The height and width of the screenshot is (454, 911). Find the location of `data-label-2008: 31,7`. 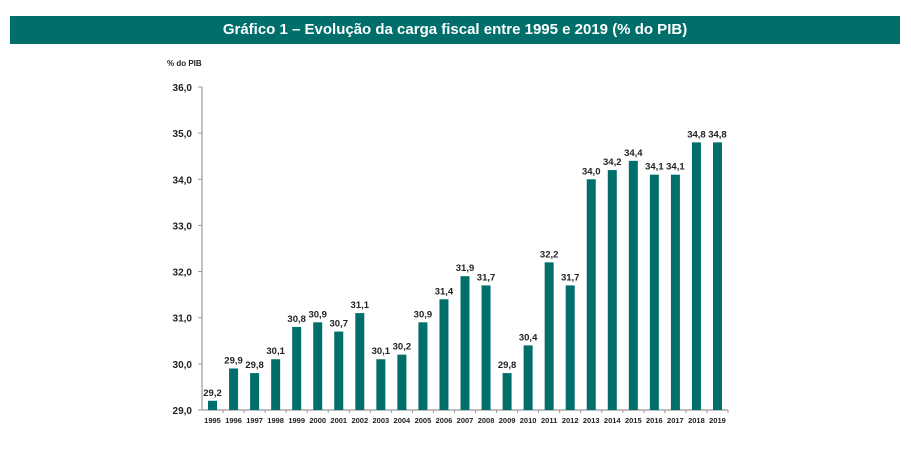

data-label-2008: 31,7 is located at coordinates (486, 277).